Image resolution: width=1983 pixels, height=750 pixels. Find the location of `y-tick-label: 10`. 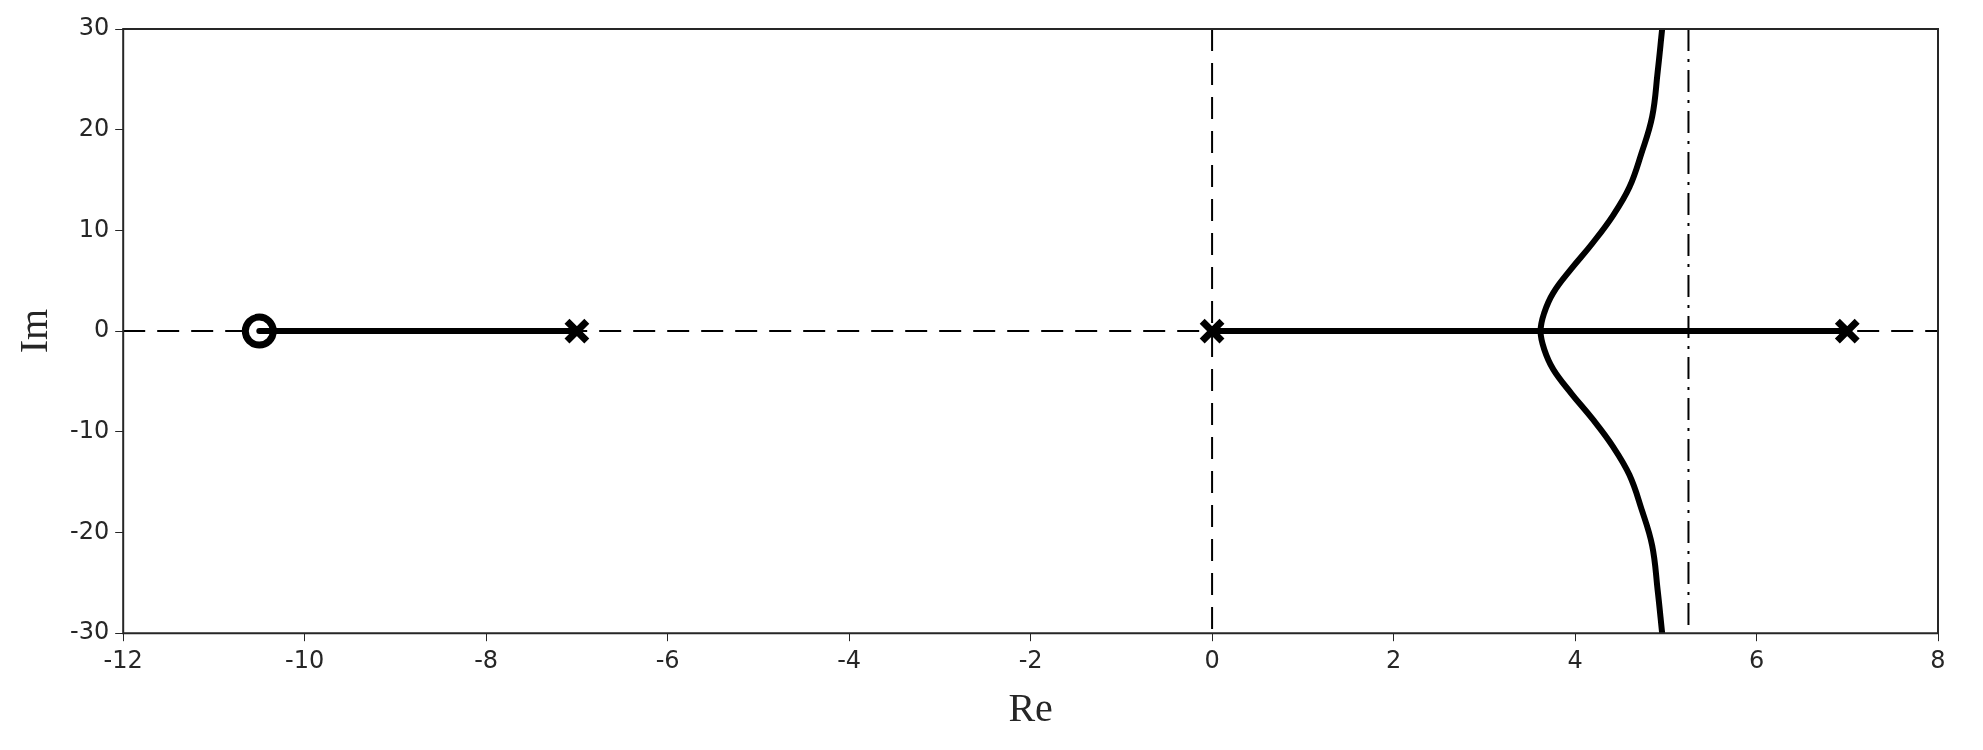

y-tick-label: 10 is located at coordinates (94, 228).